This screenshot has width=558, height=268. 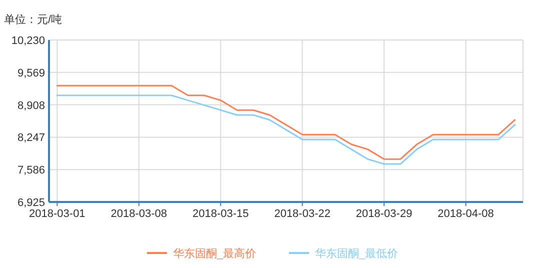 I want to click on y-tick-label: 8,908, so click(x=31, y=106).